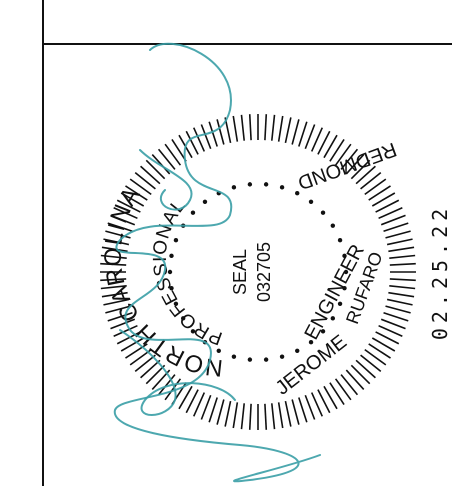 The image size is (452, 486). What do you see at coordinates (264, 272) in the screenshot?
I see `seal-number: 032705` at bounding box center [264, 272].